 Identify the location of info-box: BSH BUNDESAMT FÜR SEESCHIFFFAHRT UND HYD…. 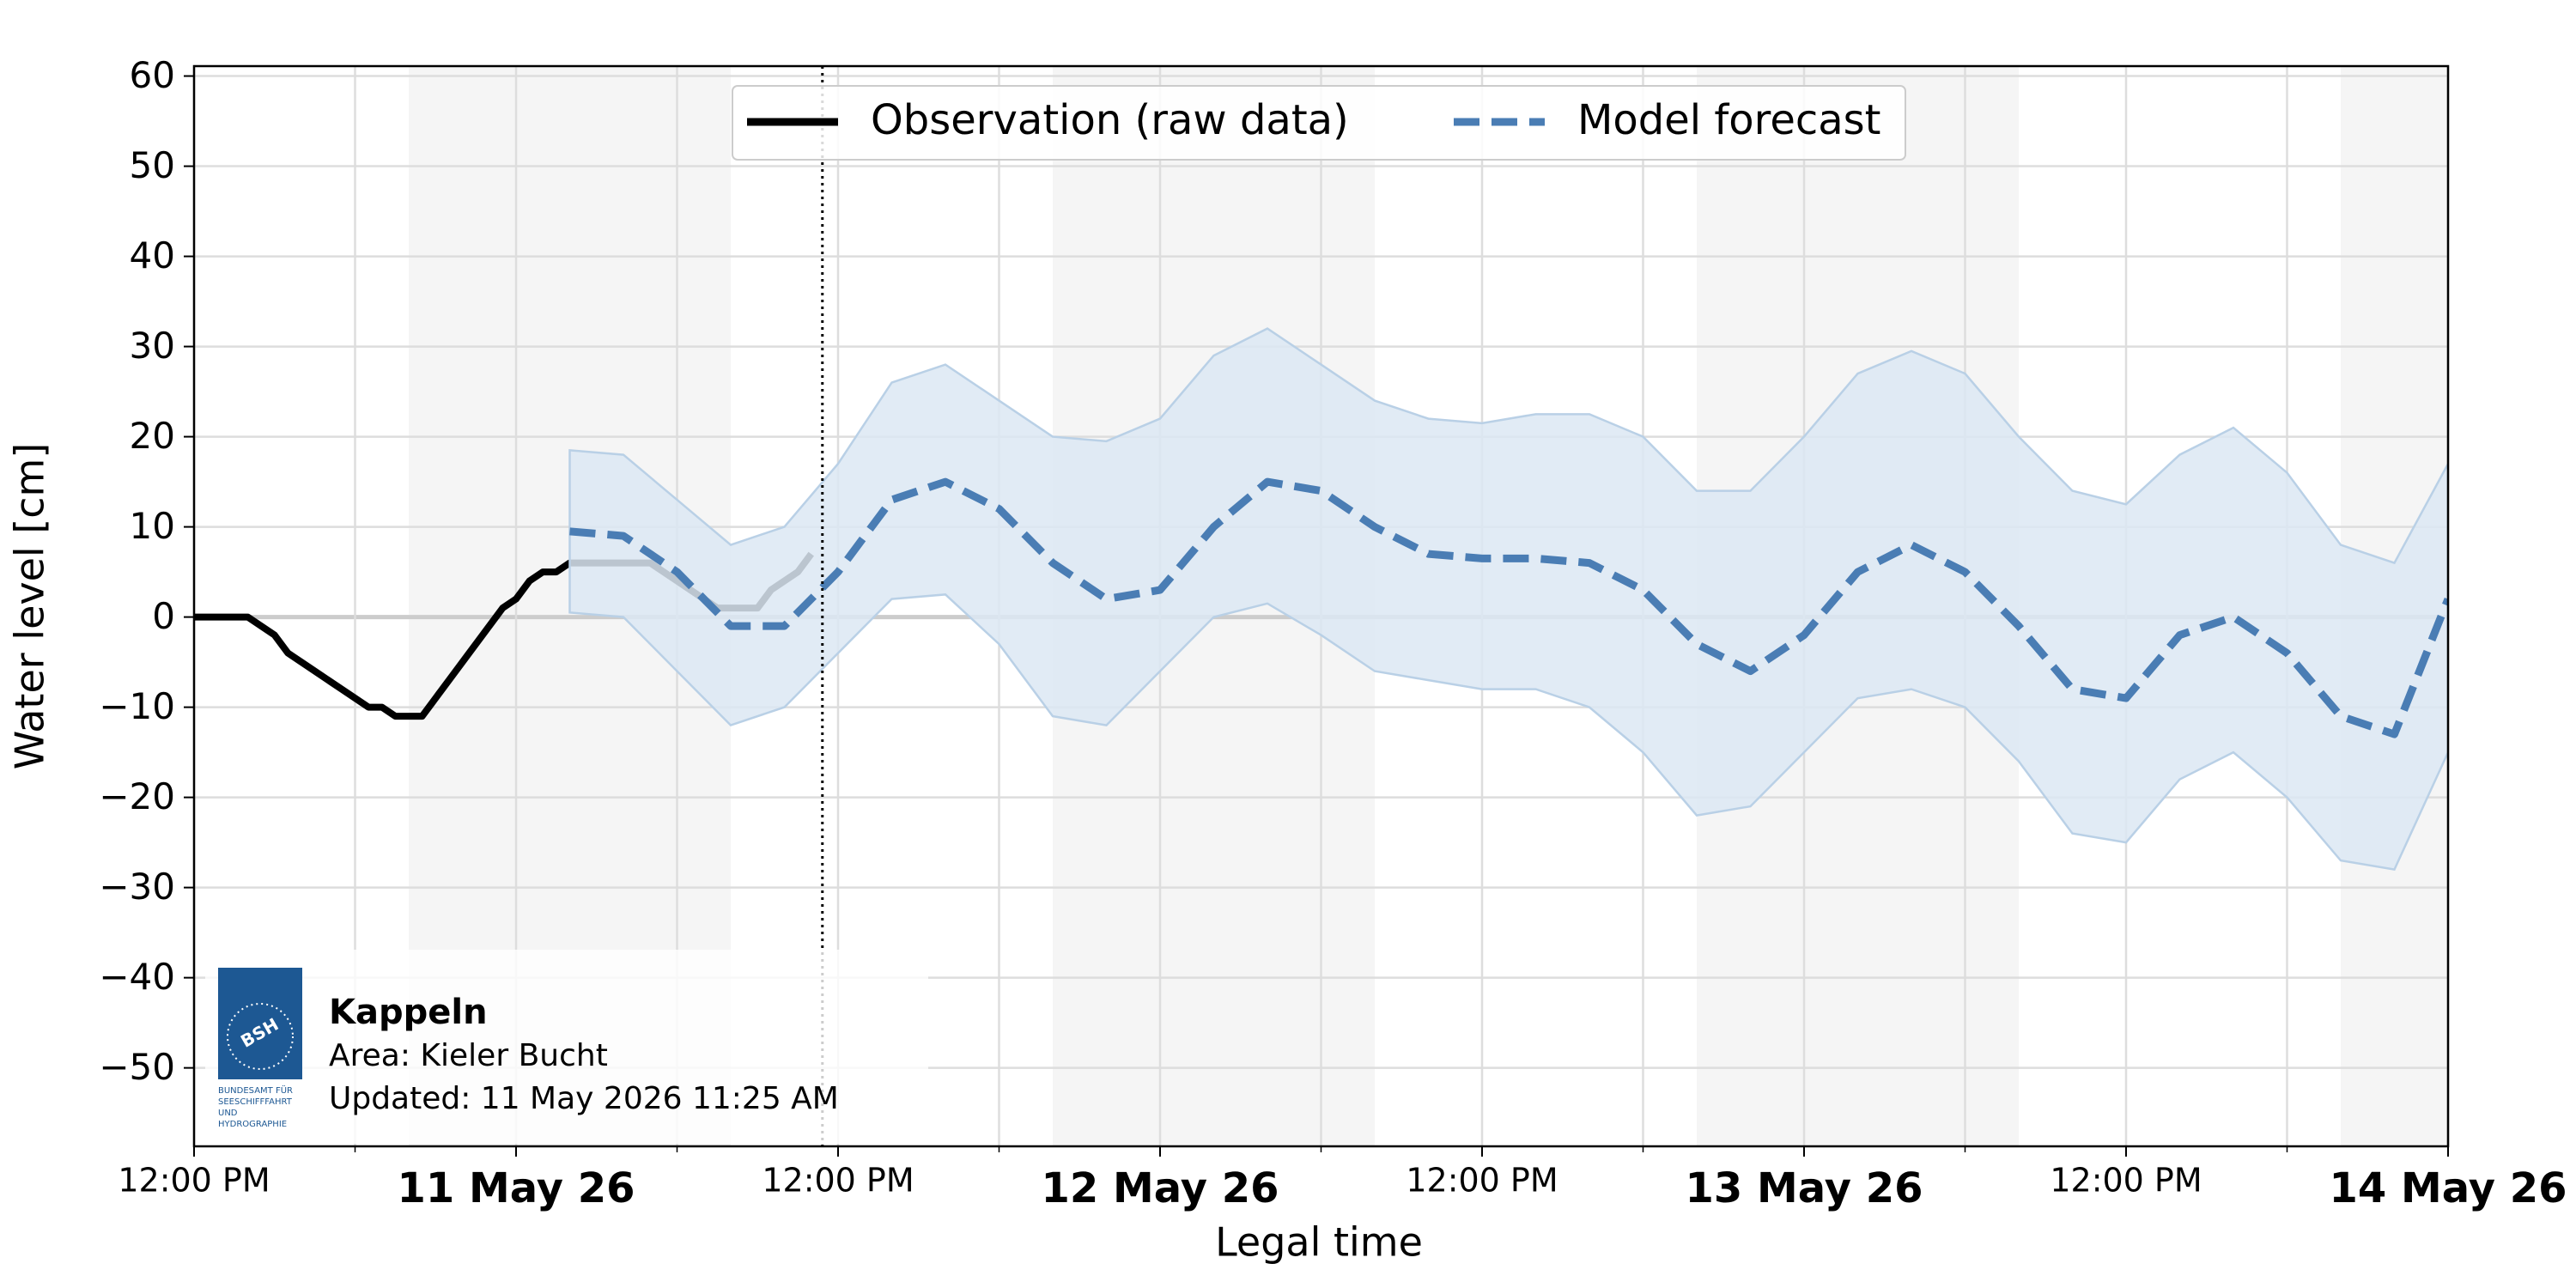
(566, 1047).